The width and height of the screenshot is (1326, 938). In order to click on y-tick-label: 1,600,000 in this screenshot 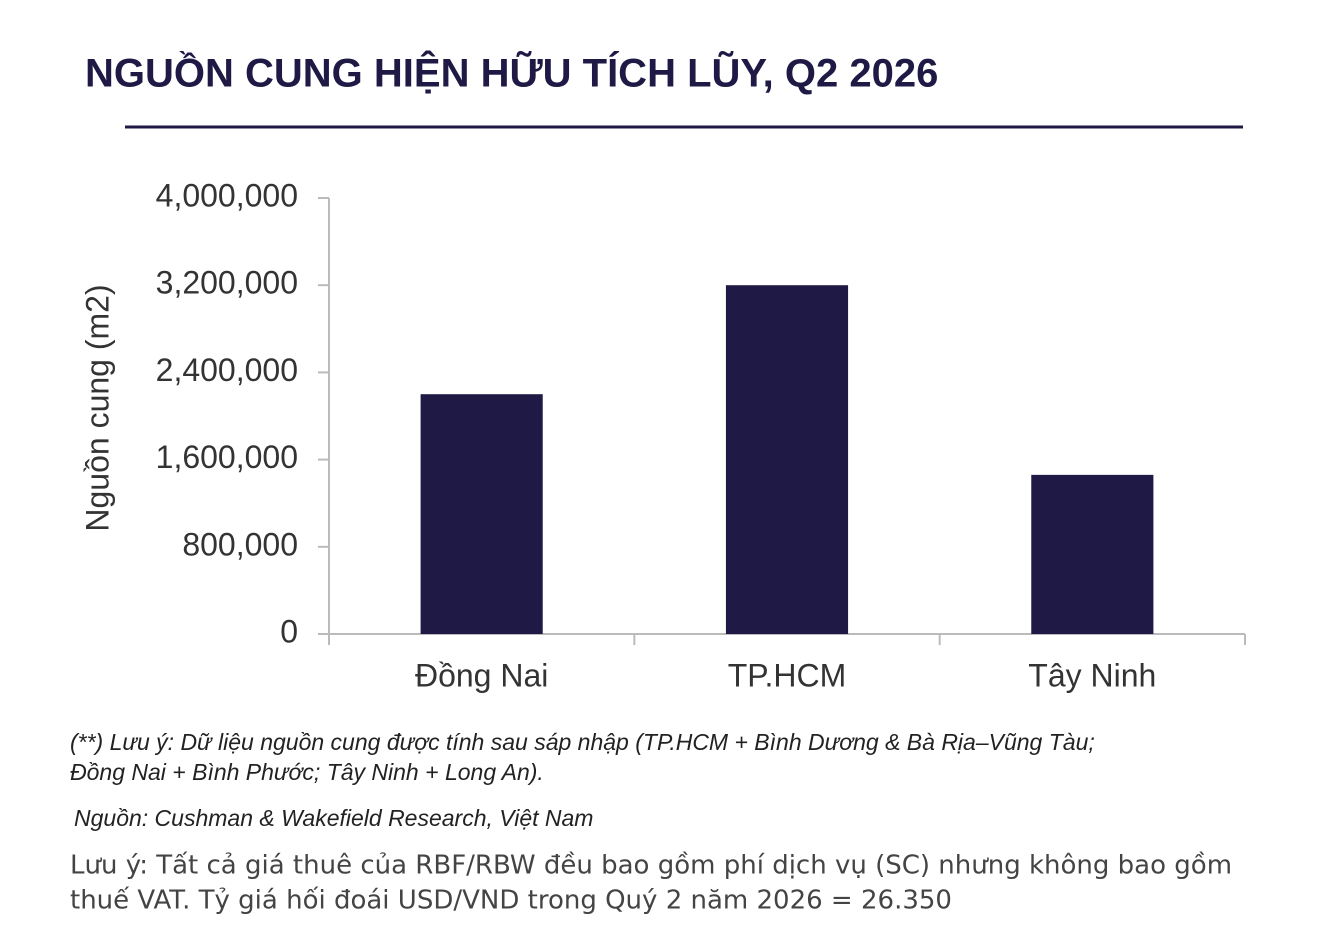, I will do `click(227, 457)`.